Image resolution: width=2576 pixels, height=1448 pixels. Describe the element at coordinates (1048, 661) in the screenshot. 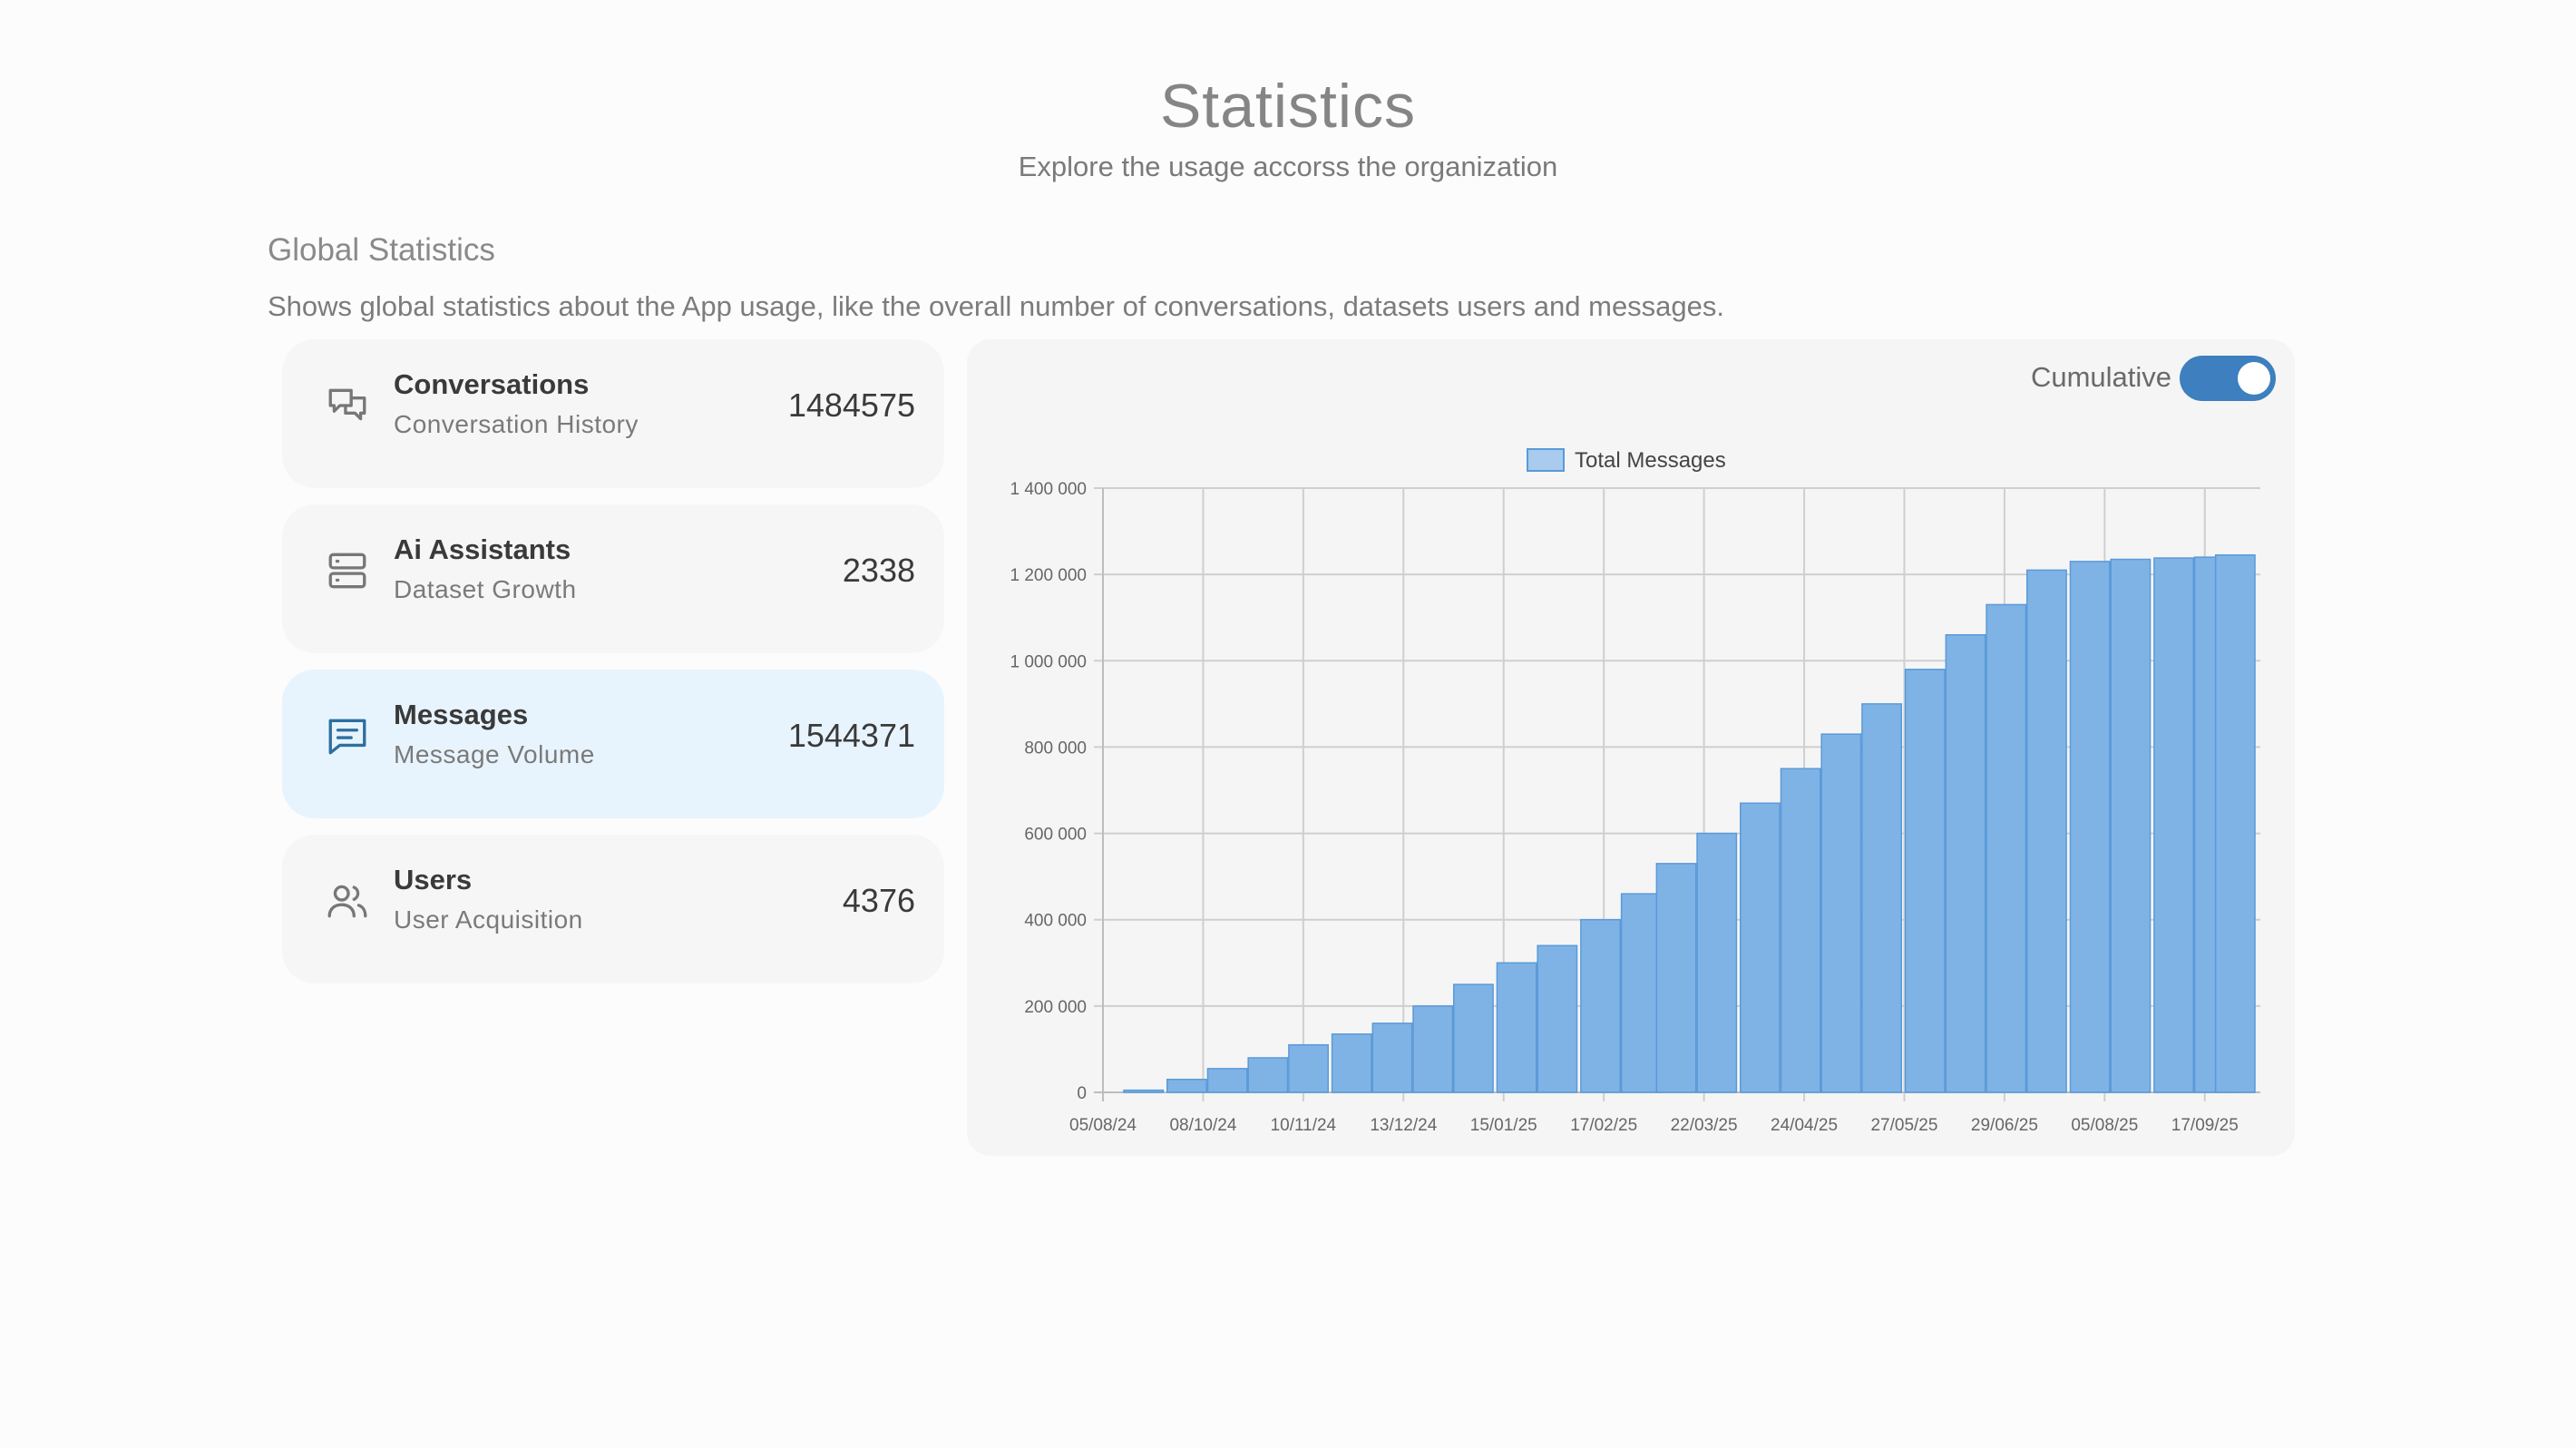

I see `y-tick-label: 1 000 000` at that location.